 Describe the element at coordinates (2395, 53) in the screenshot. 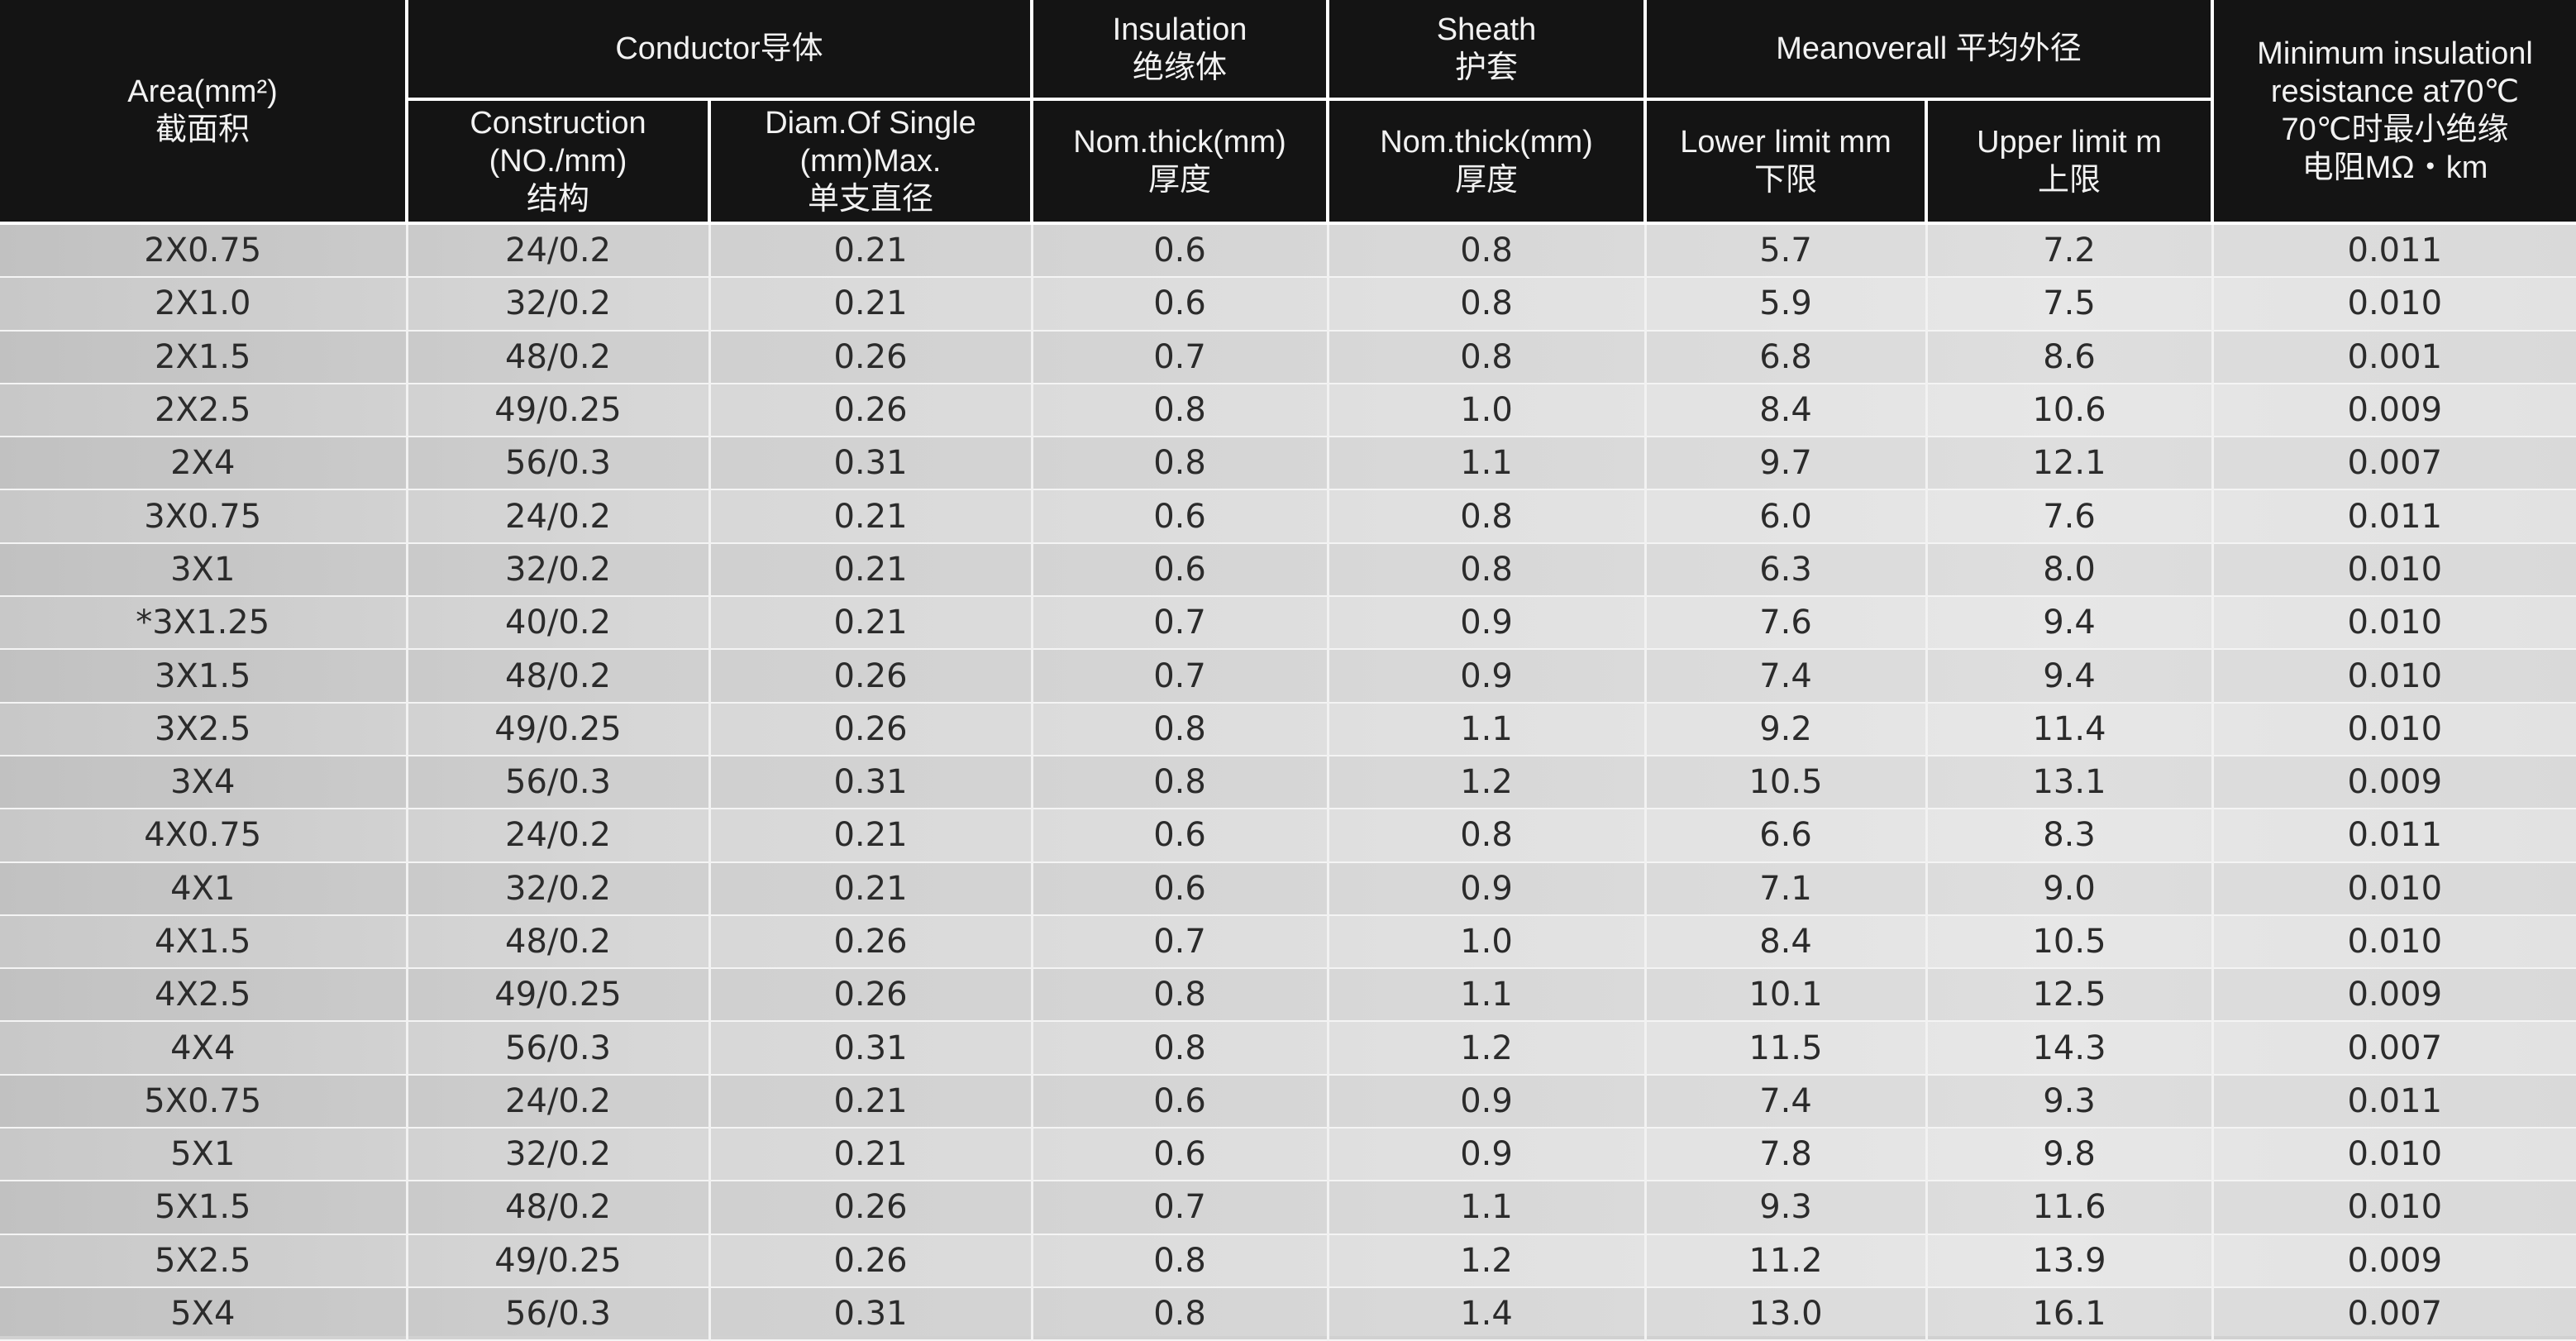

I see `header-min-resistance-line1: Minimum insulationl` at that location.